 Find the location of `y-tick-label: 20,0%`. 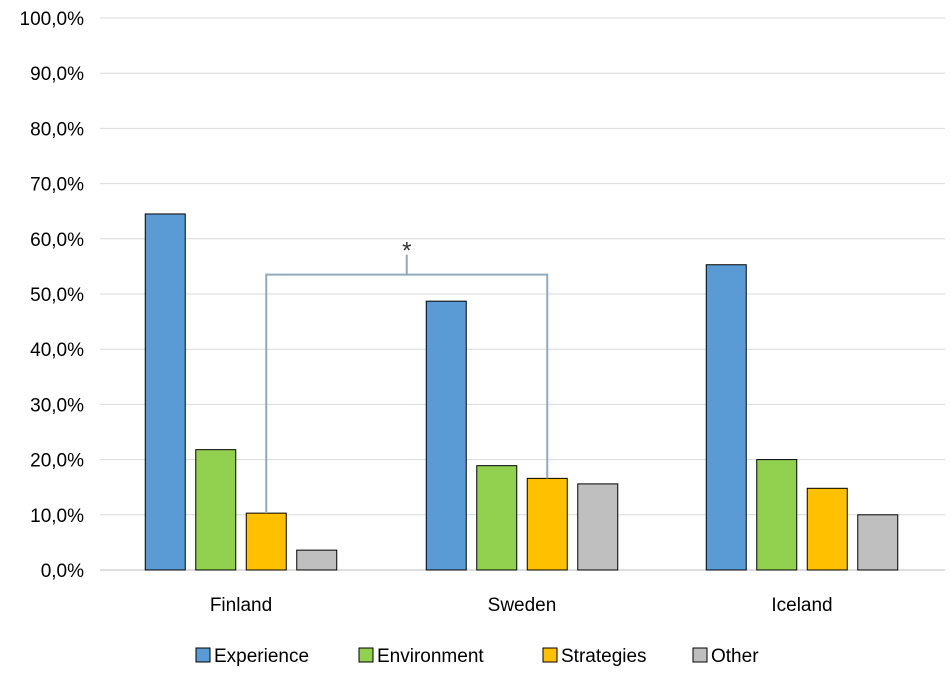

y-tick-label: 20,0% is located at coordinates (57, 461).